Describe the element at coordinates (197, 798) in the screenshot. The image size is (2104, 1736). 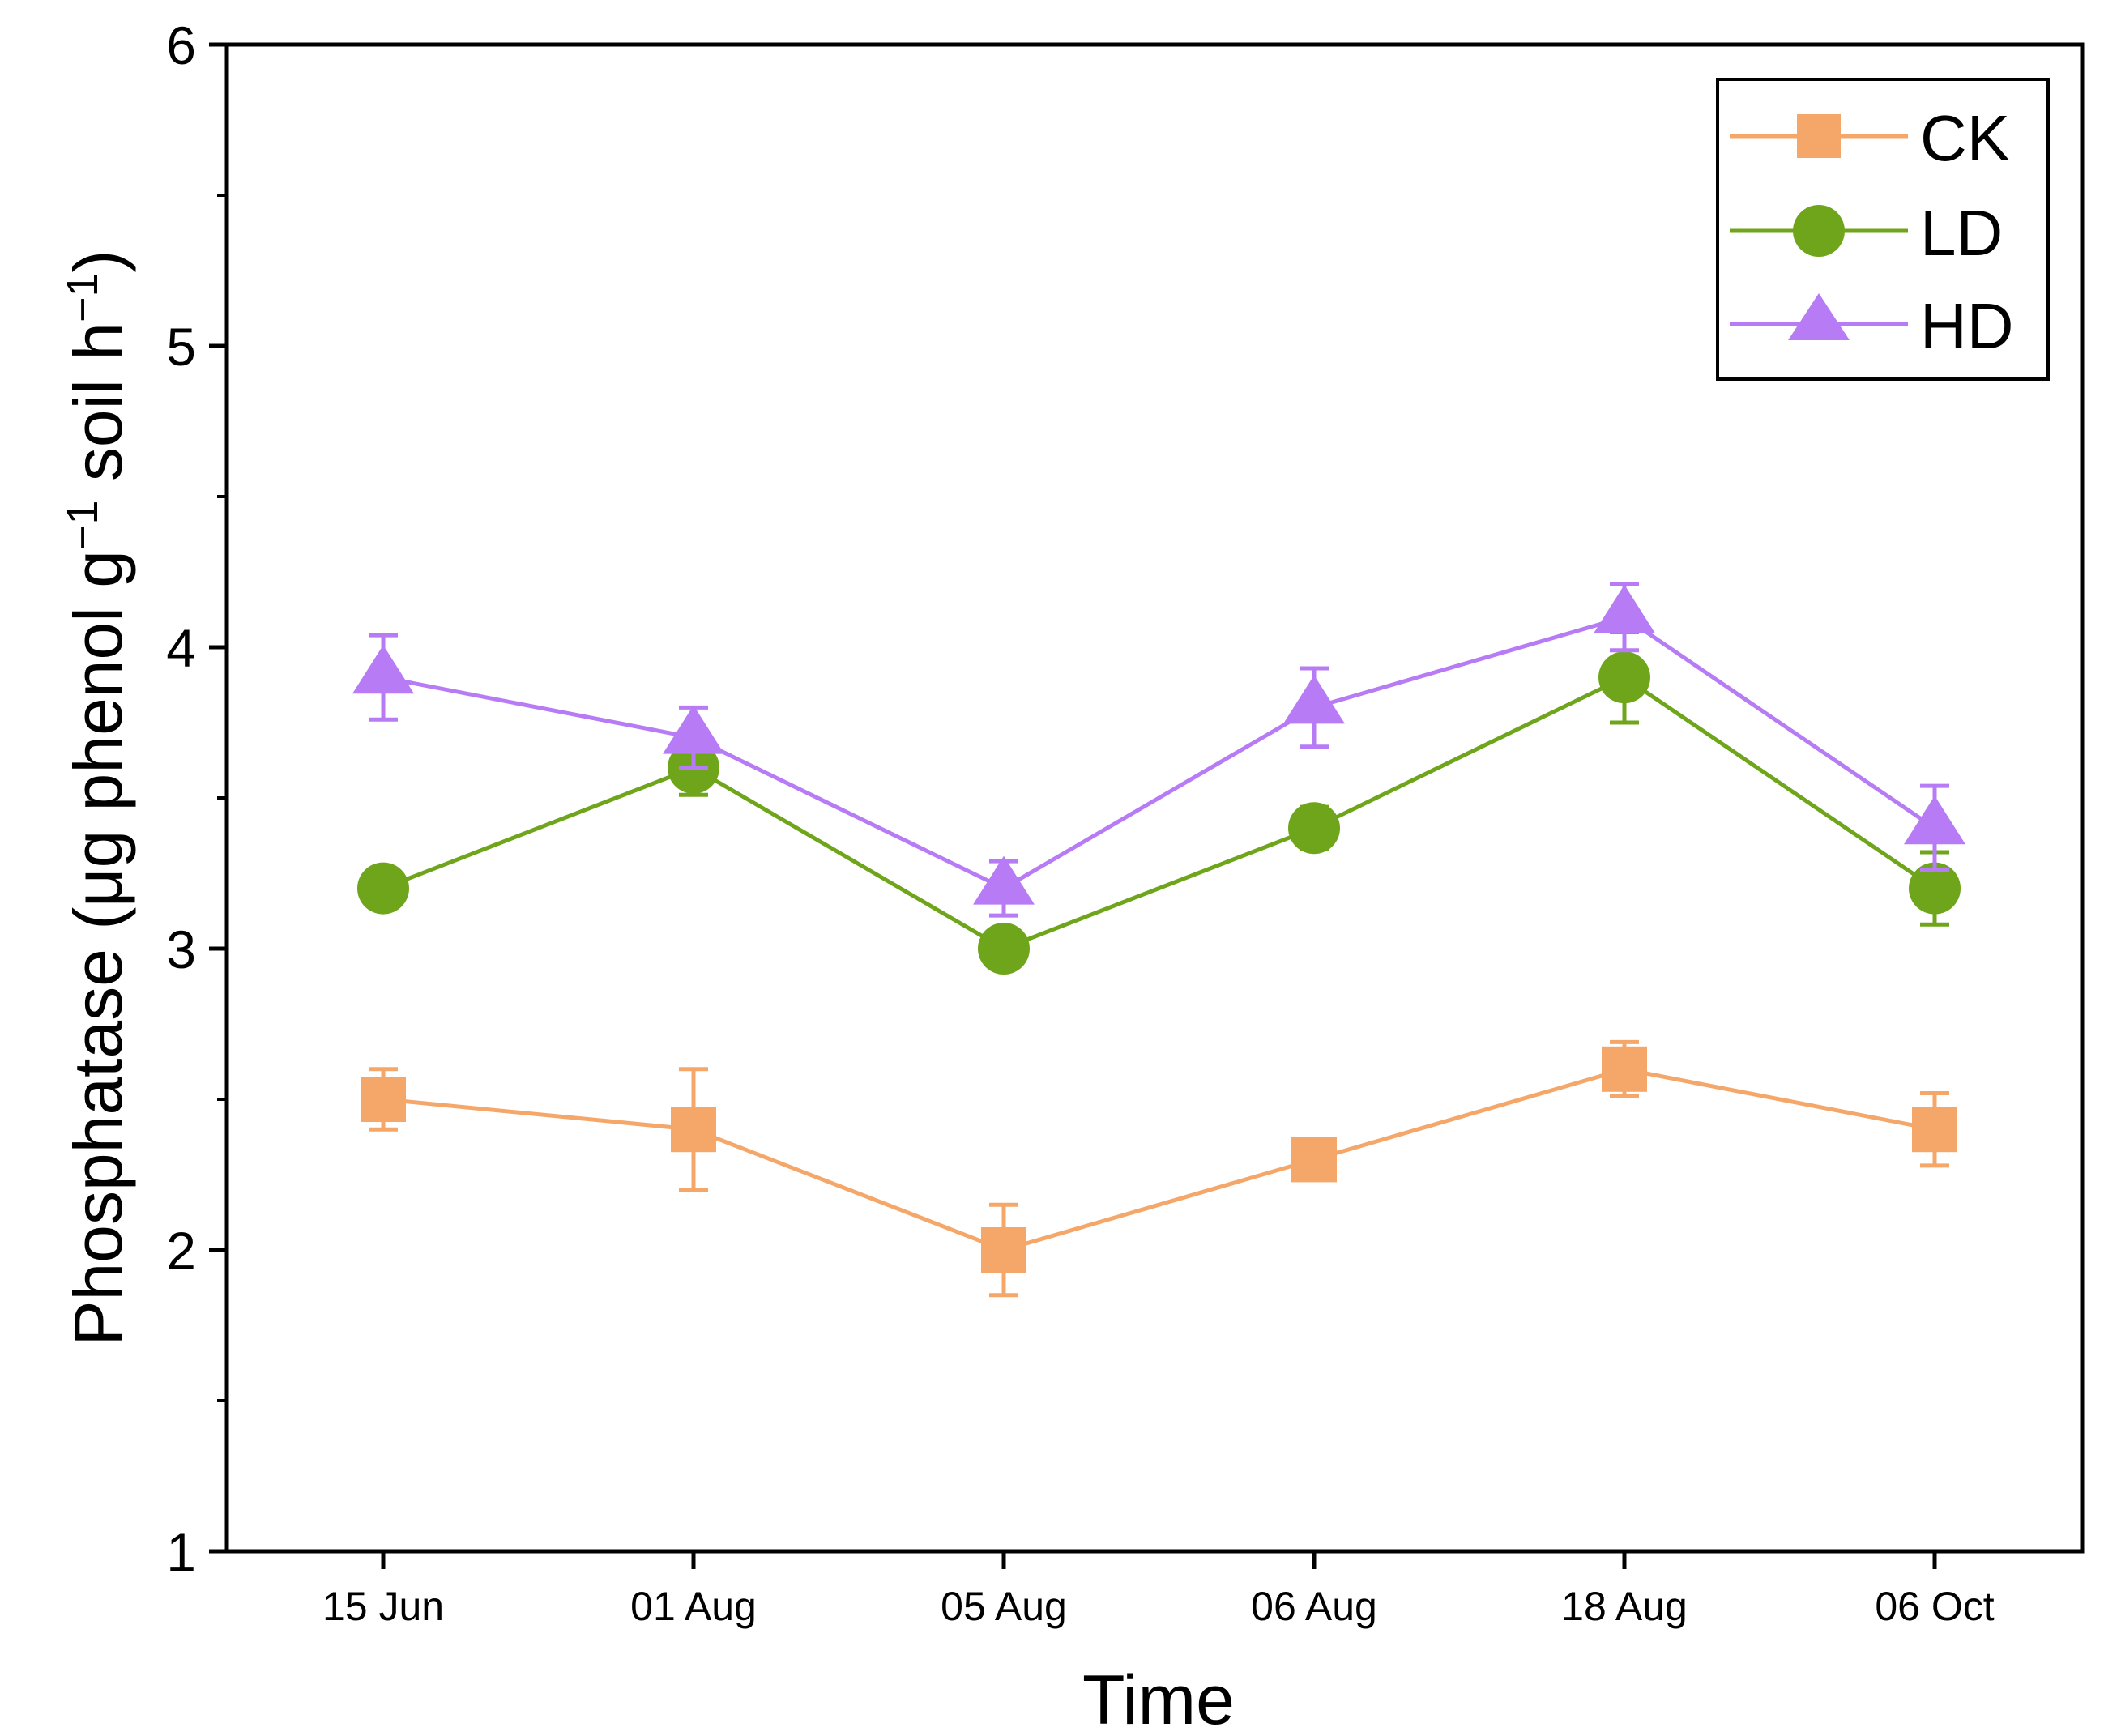
I see `y-axis: 1 2 3 4 5 6` at that location.